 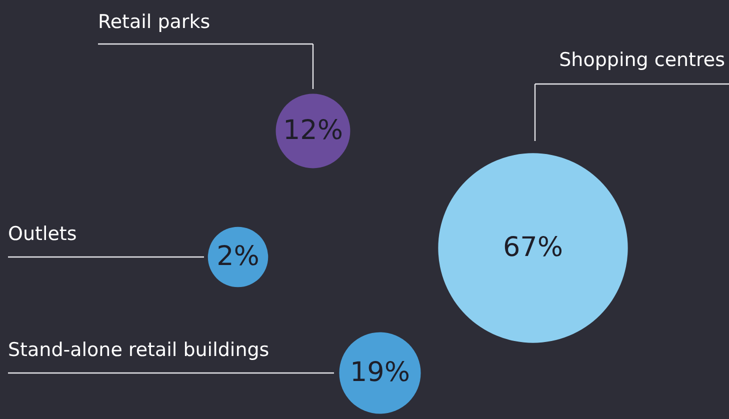 I want to click on category-label: Retail parks, so click(x=154, y=22).